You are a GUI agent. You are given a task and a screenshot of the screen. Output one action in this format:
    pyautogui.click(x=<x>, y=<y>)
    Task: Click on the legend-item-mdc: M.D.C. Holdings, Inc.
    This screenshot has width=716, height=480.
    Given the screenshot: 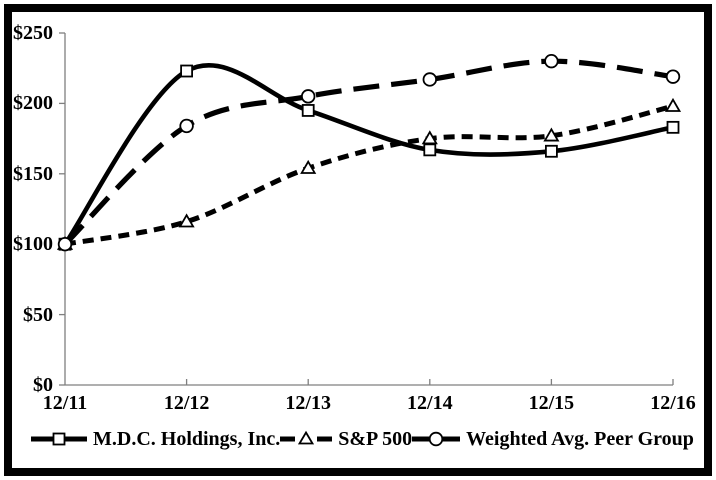 What is the action you would take?
    pyautogui.click(x=155, y=439)
    